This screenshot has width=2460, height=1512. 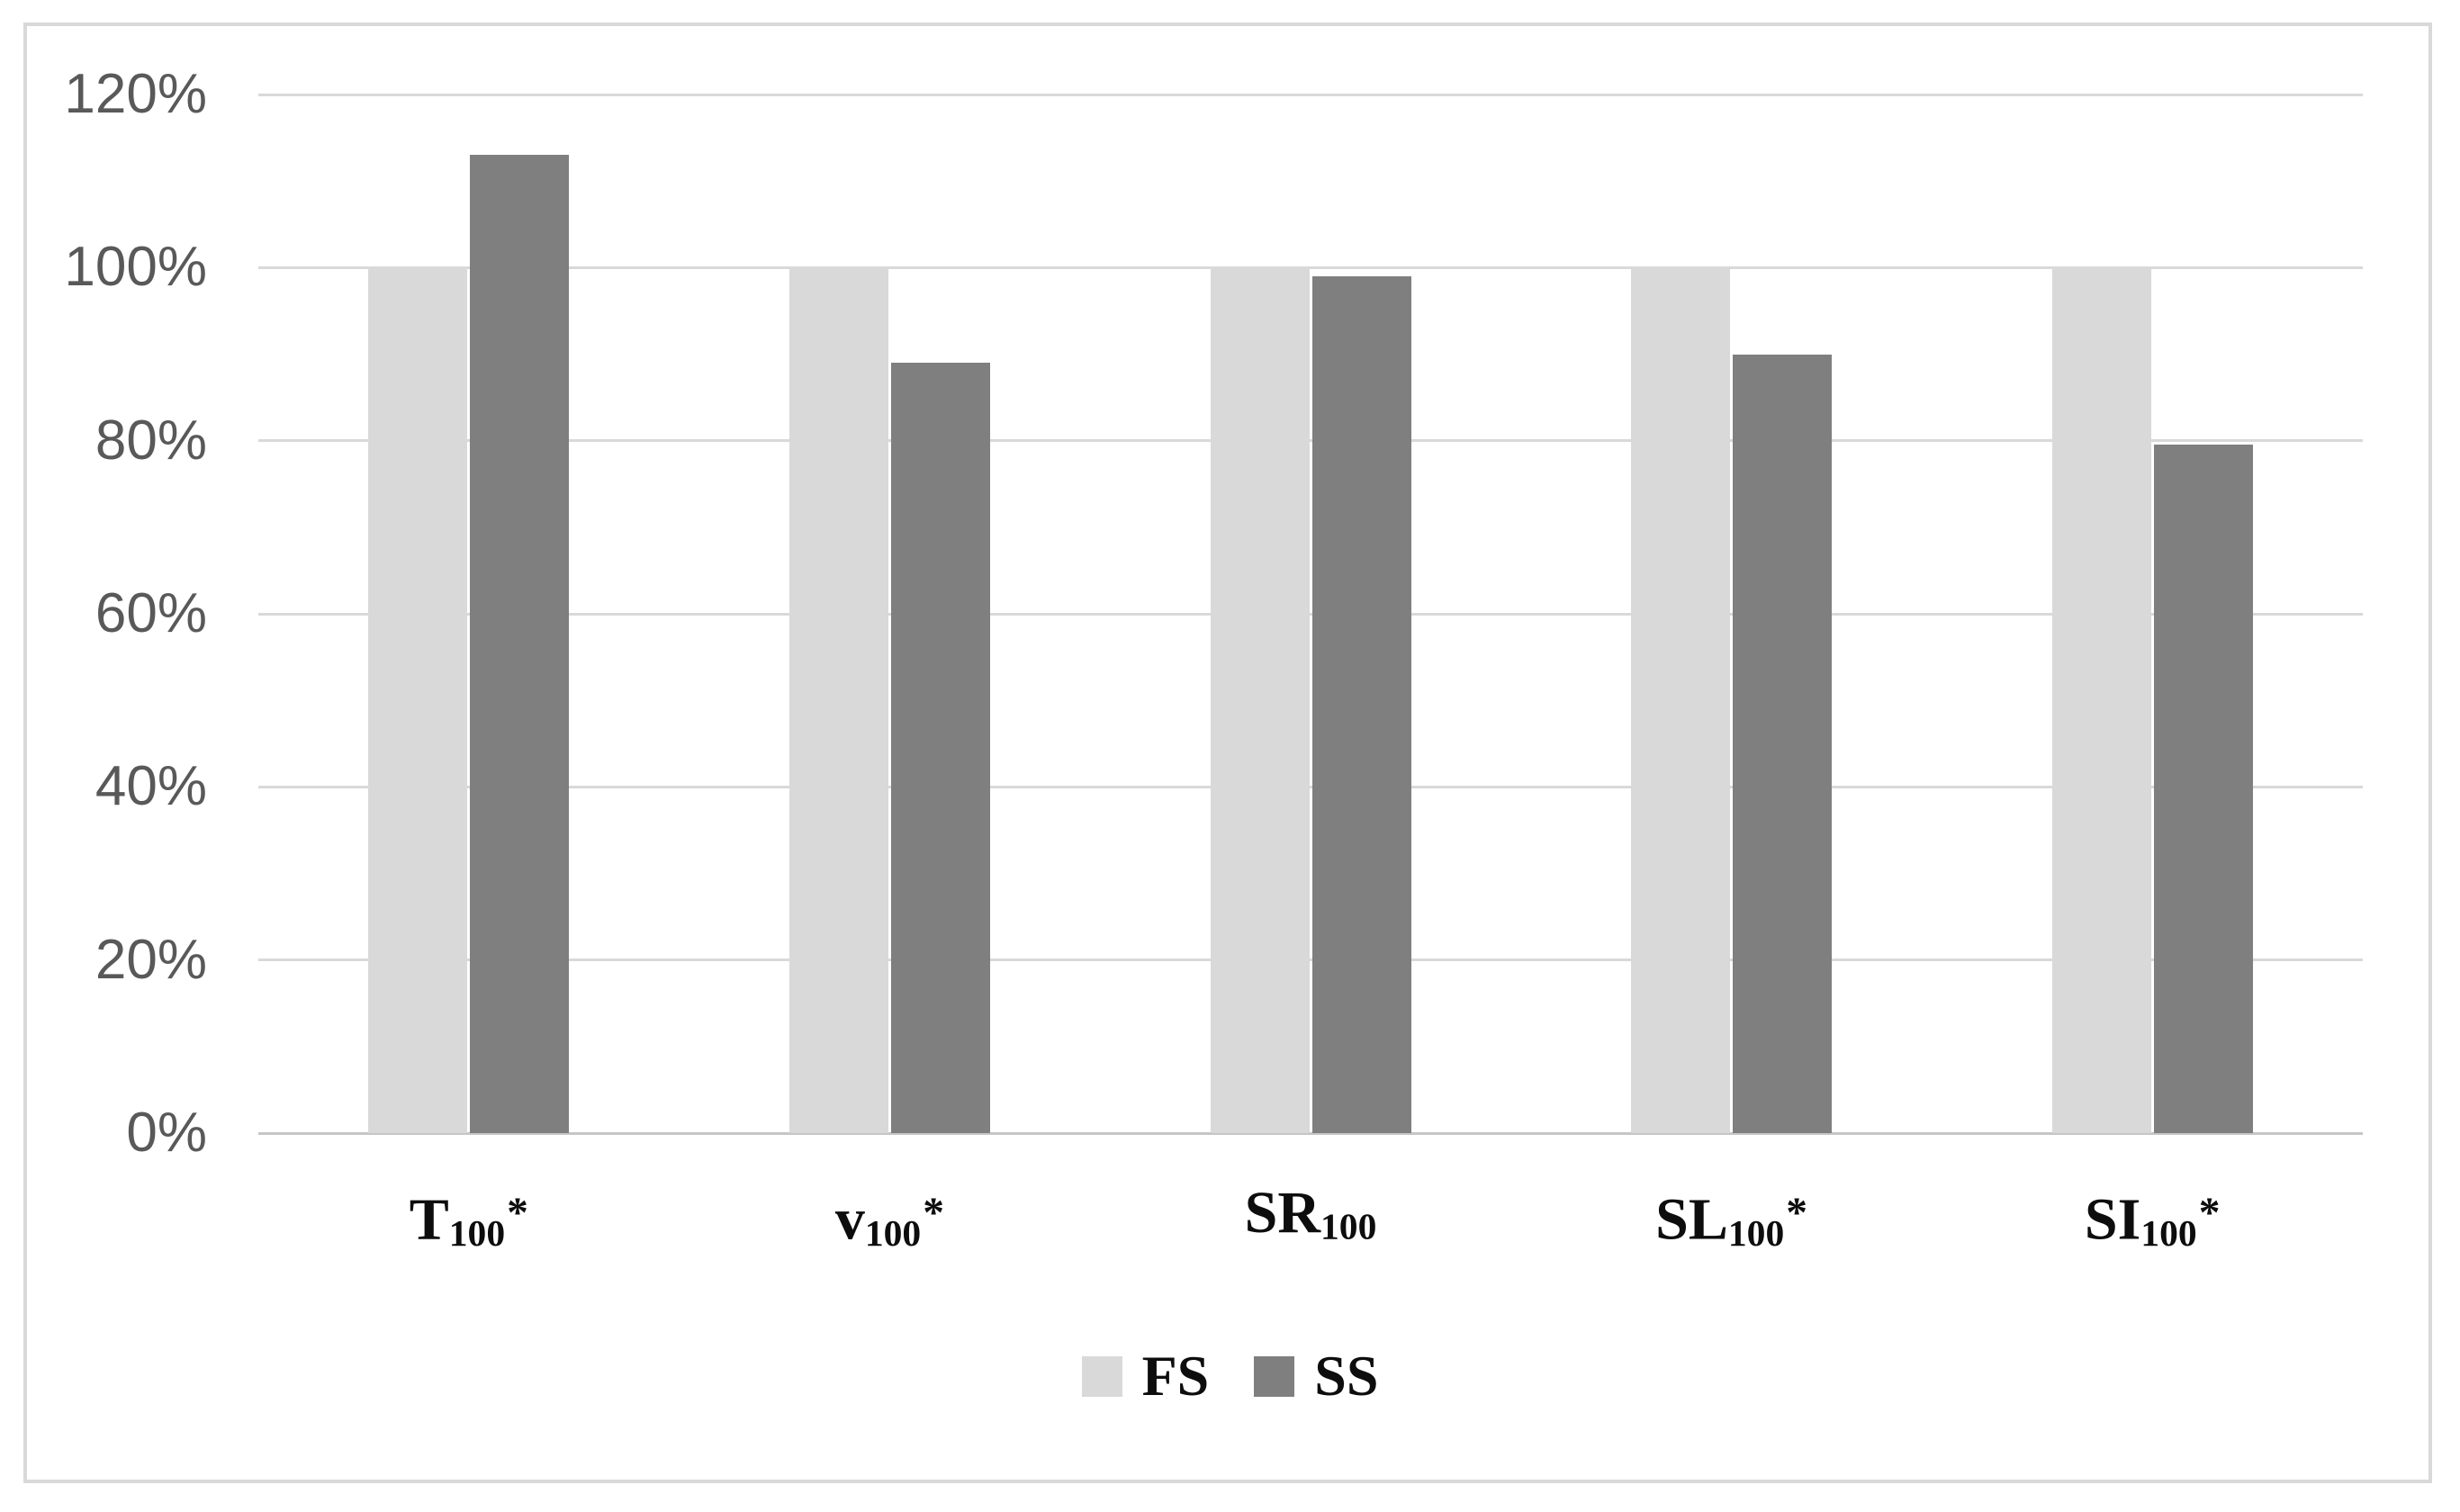 What do you see at coordinates (136, 267) in the screenshot?
I see `y-axis-tick-label: 100%` at bounding box center [136, 267].